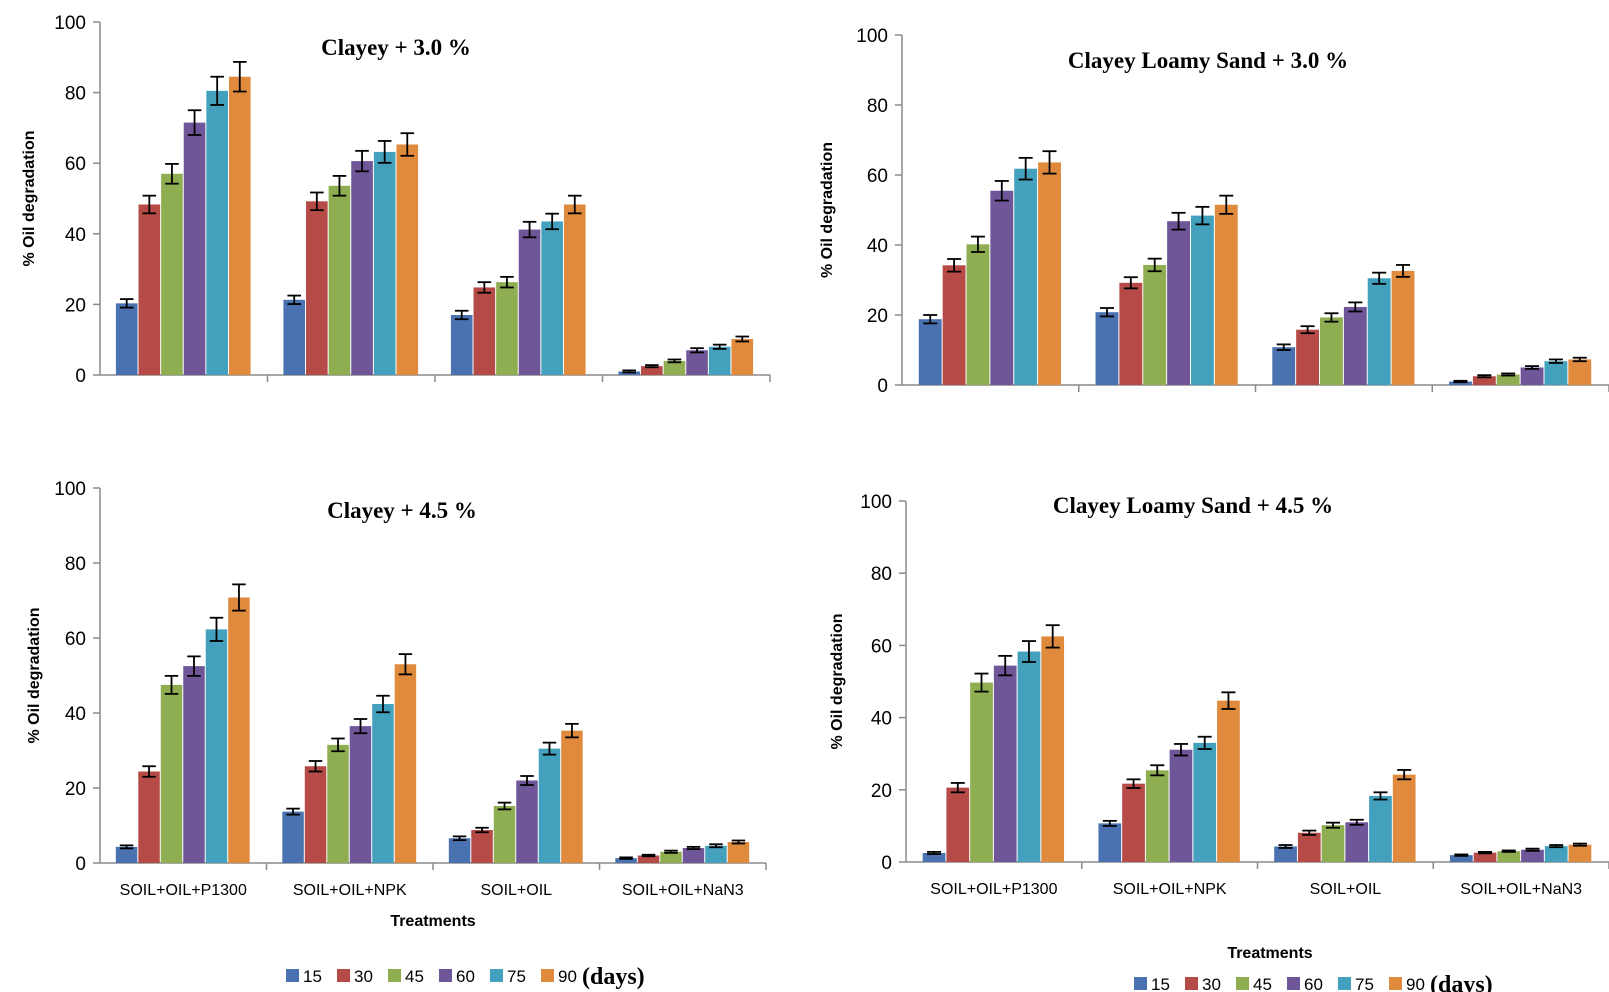 The width and height of the screenshot is (1609, 992). I want to click on y-tick-label: 100, so click(70, 489).